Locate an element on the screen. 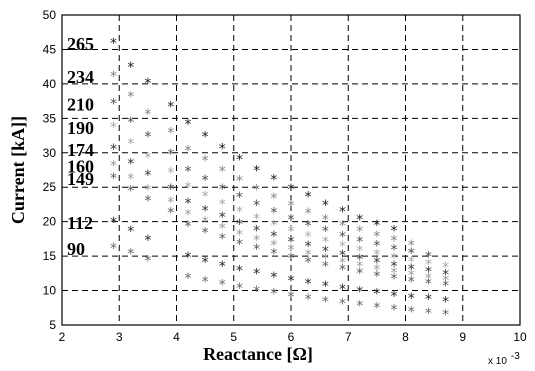 The image size is (535, 371). y-tick-label: 40 is located at coordinates (50, 84).